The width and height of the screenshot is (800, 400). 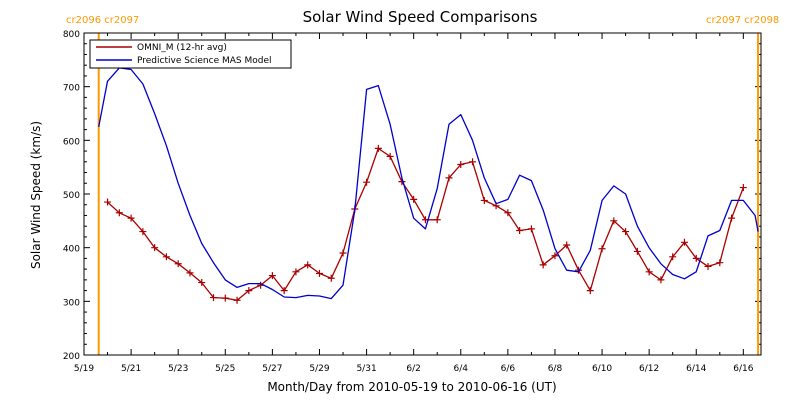 I want to click on y-tick-label: 500, so click(x=71, y=196).